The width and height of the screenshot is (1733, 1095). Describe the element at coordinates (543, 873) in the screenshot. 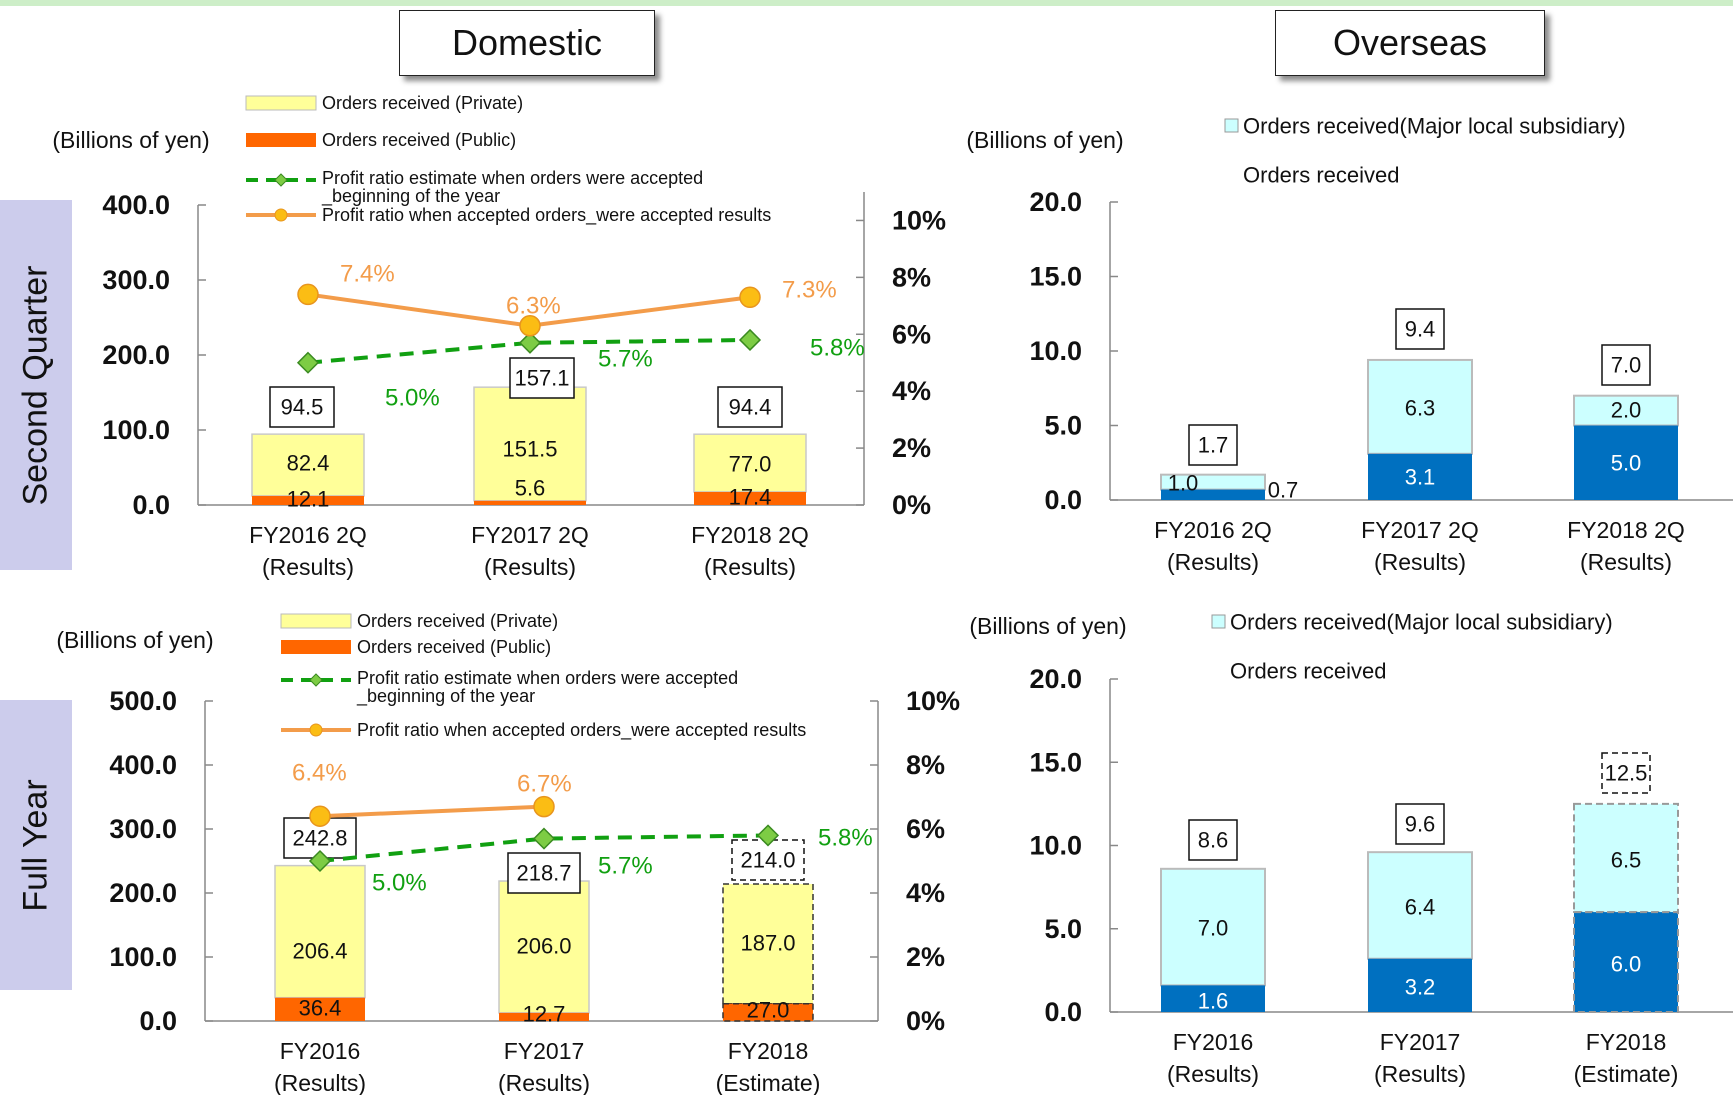

I see `bar-total-label: 218.7` at that location.